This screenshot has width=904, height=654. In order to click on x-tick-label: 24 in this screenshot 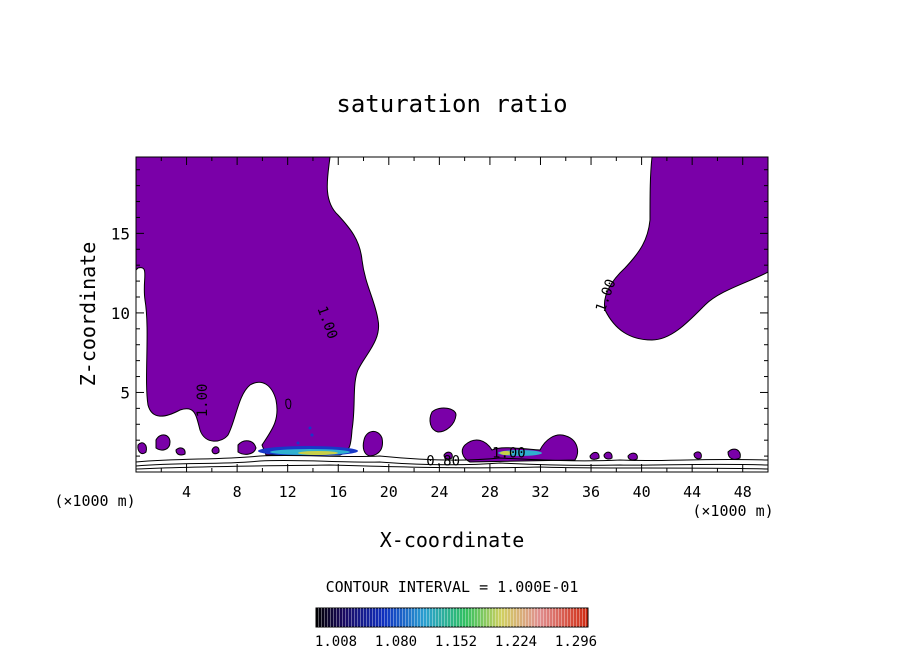, I will do `click(439, 492)`.